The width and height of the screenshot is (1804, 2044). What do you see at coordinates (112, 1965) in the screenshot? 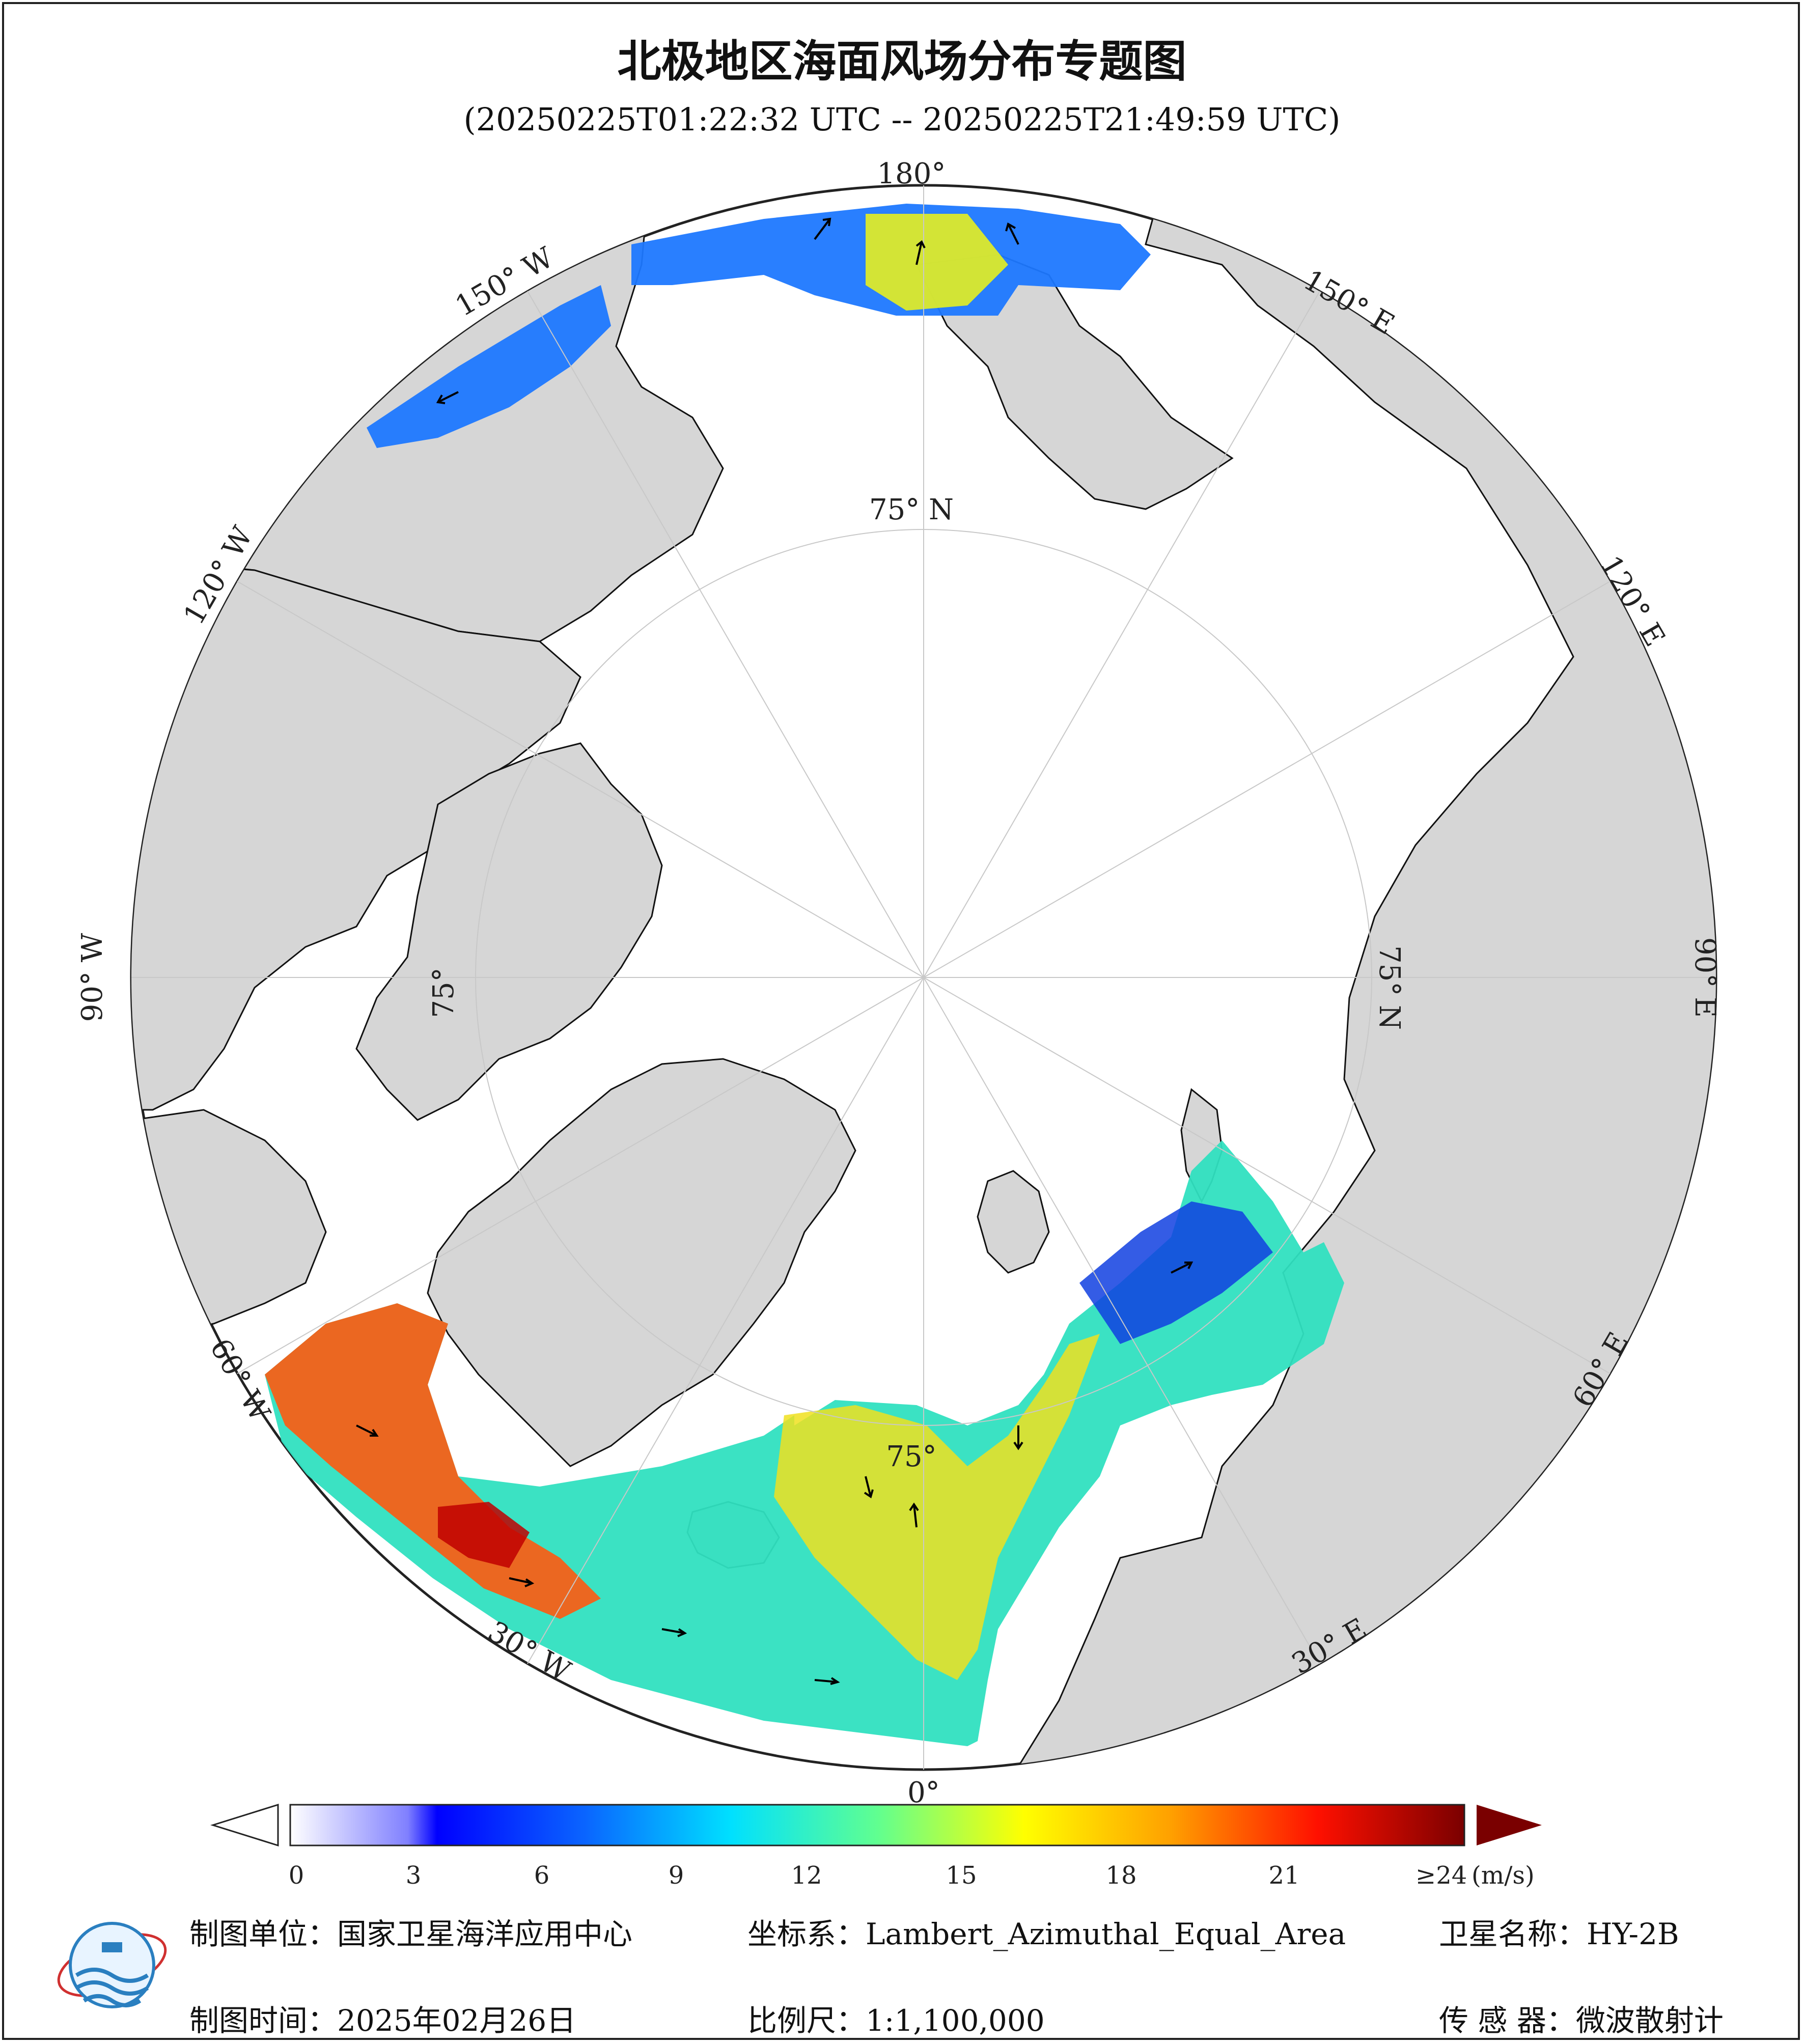
I see `nsoas-logo` at bounding box center [112, 1965].